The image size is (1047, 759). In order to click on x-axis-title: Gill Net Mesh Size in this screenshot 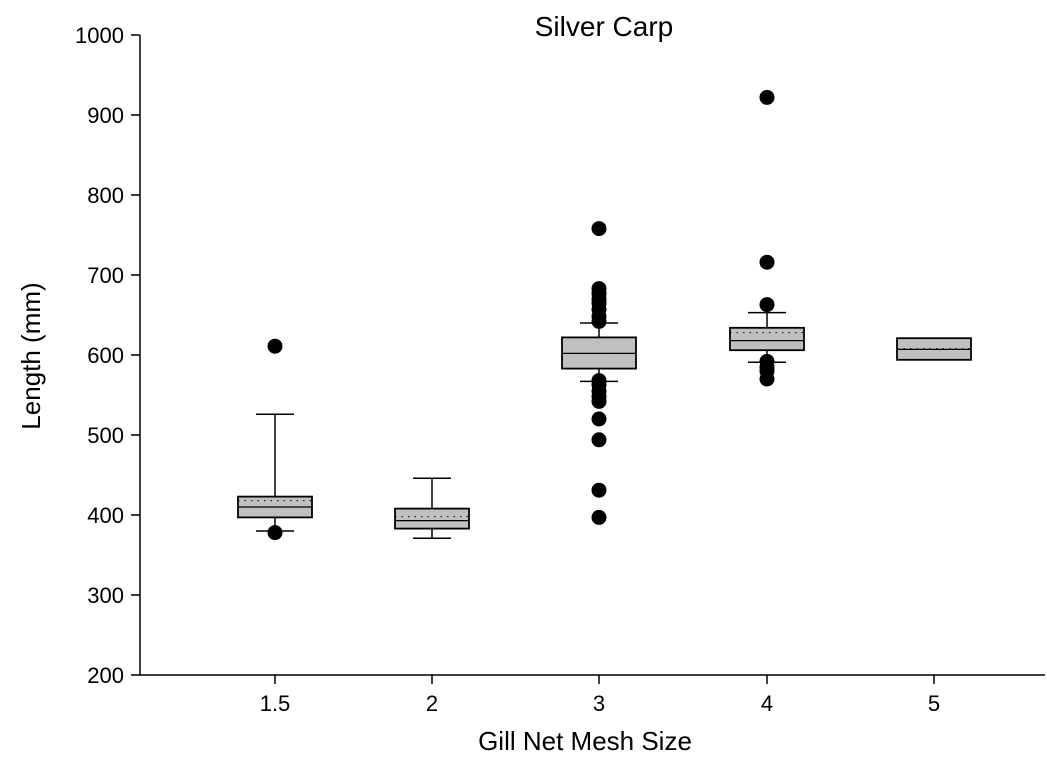, I will do `click(585, 741)`.